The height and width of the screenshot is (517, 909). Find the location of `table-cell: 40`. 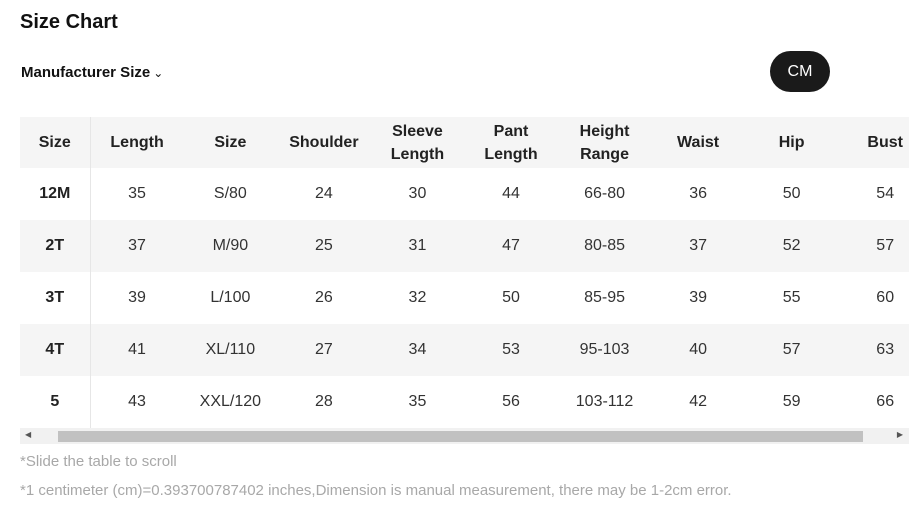

table-cell: 40 is located at coordinates (698, 349).